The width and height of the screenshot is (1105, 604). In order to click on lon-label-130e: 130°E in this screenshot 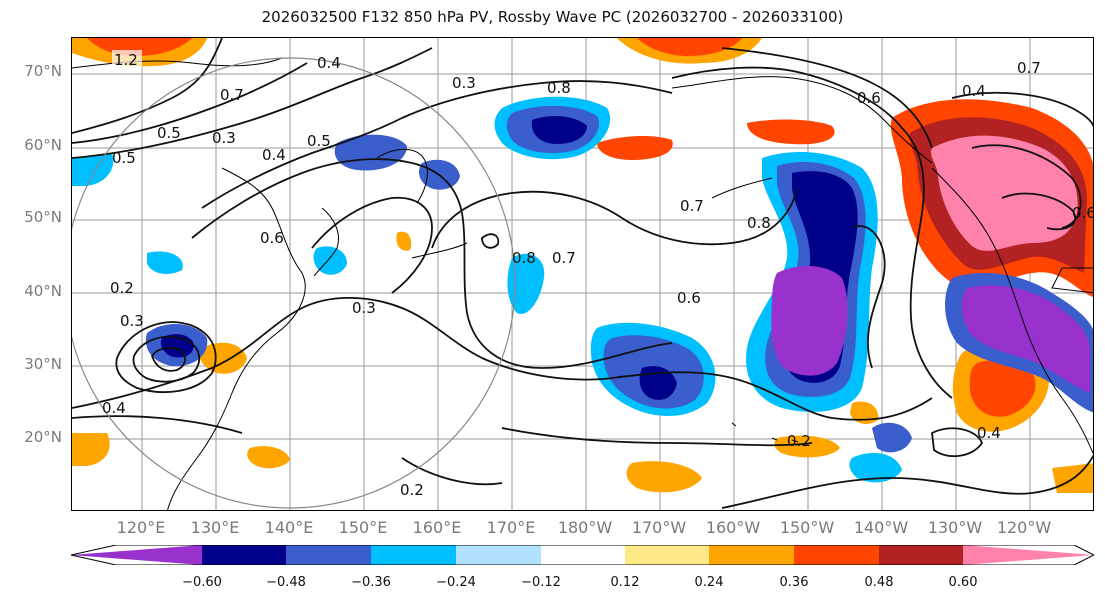, I will do `click(215, 527)`.